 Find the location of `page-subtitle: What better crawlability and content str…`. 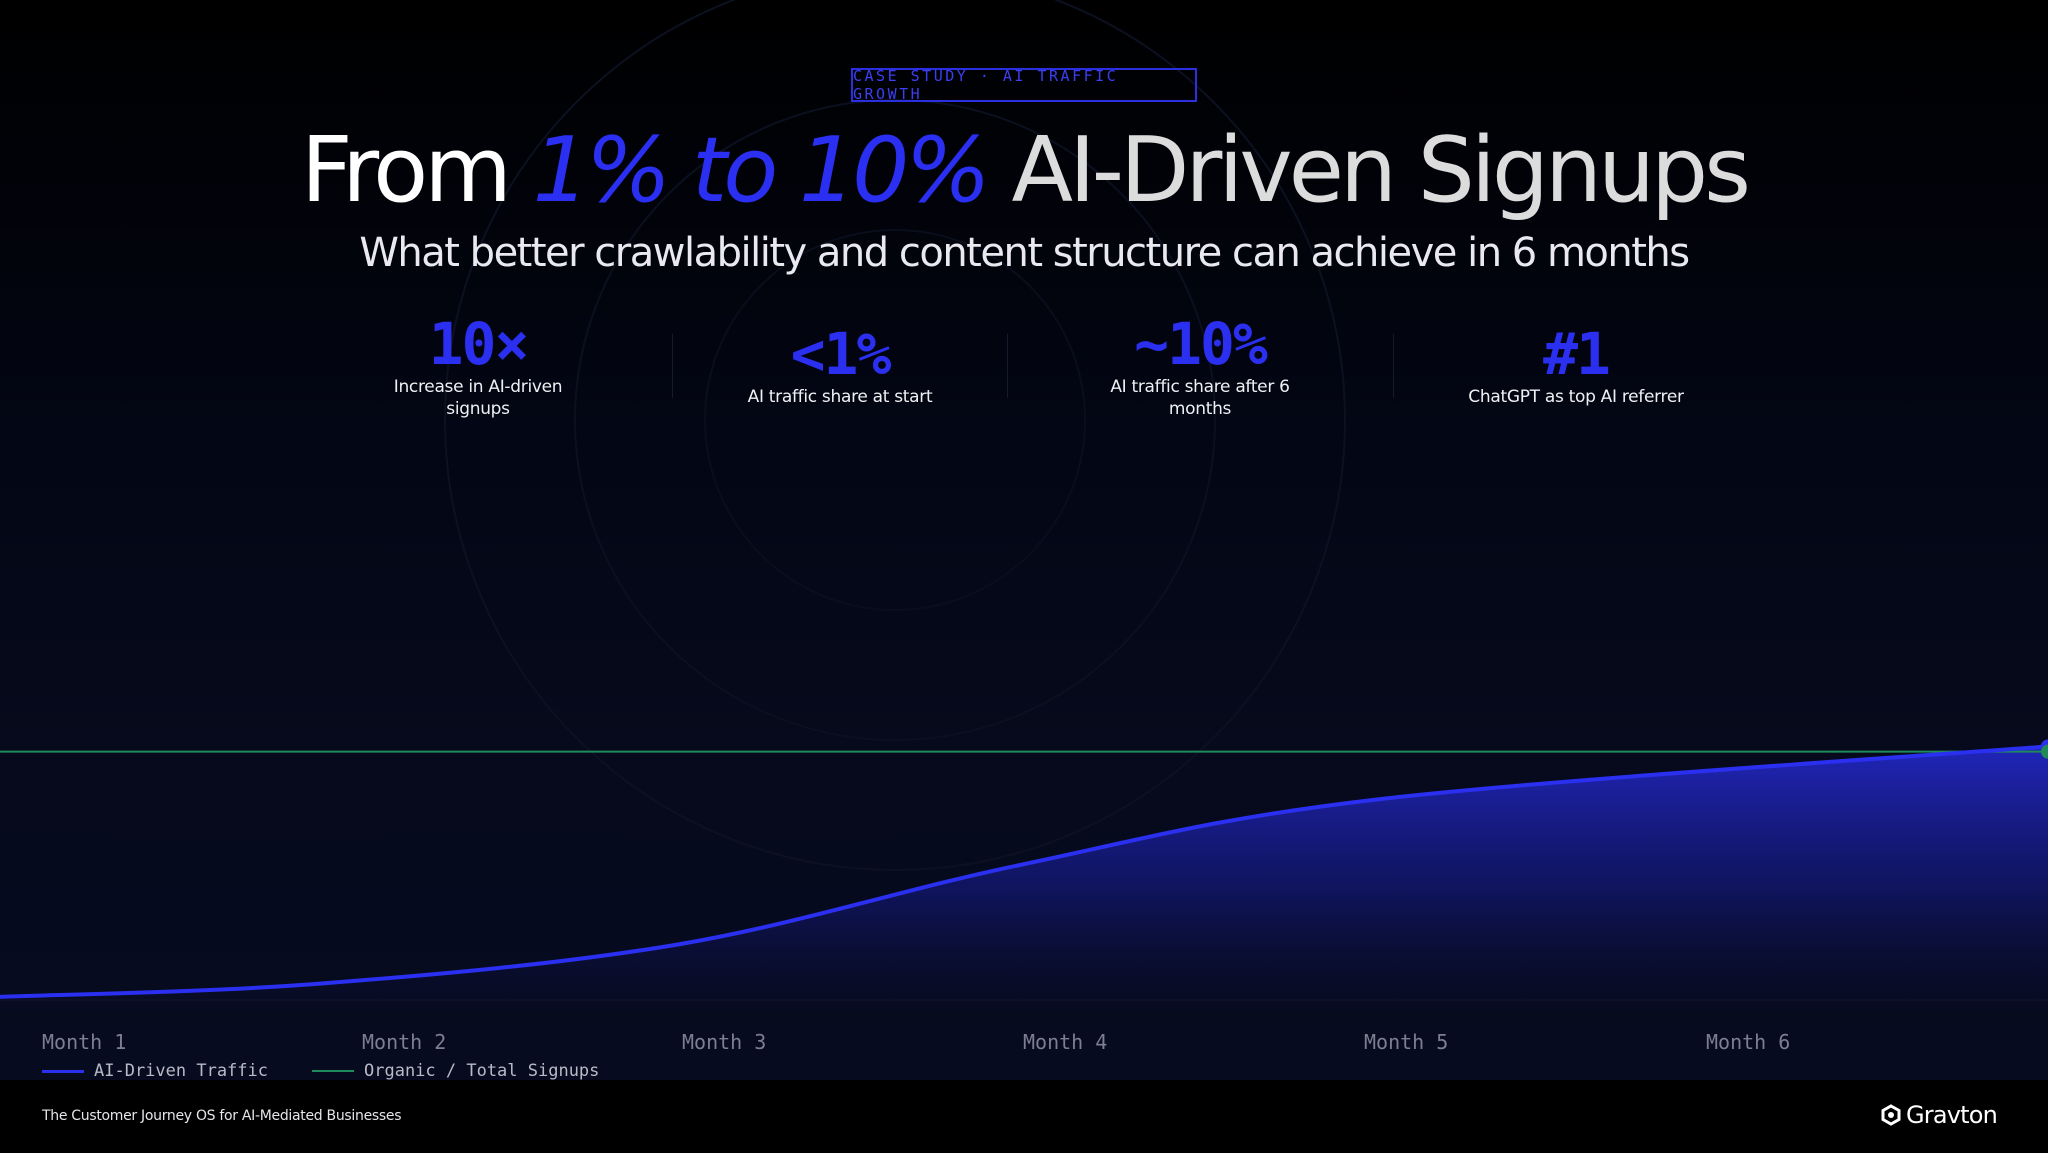

page-subtitle: What better crawlability and content str… is located at coordinates (1024, 253).